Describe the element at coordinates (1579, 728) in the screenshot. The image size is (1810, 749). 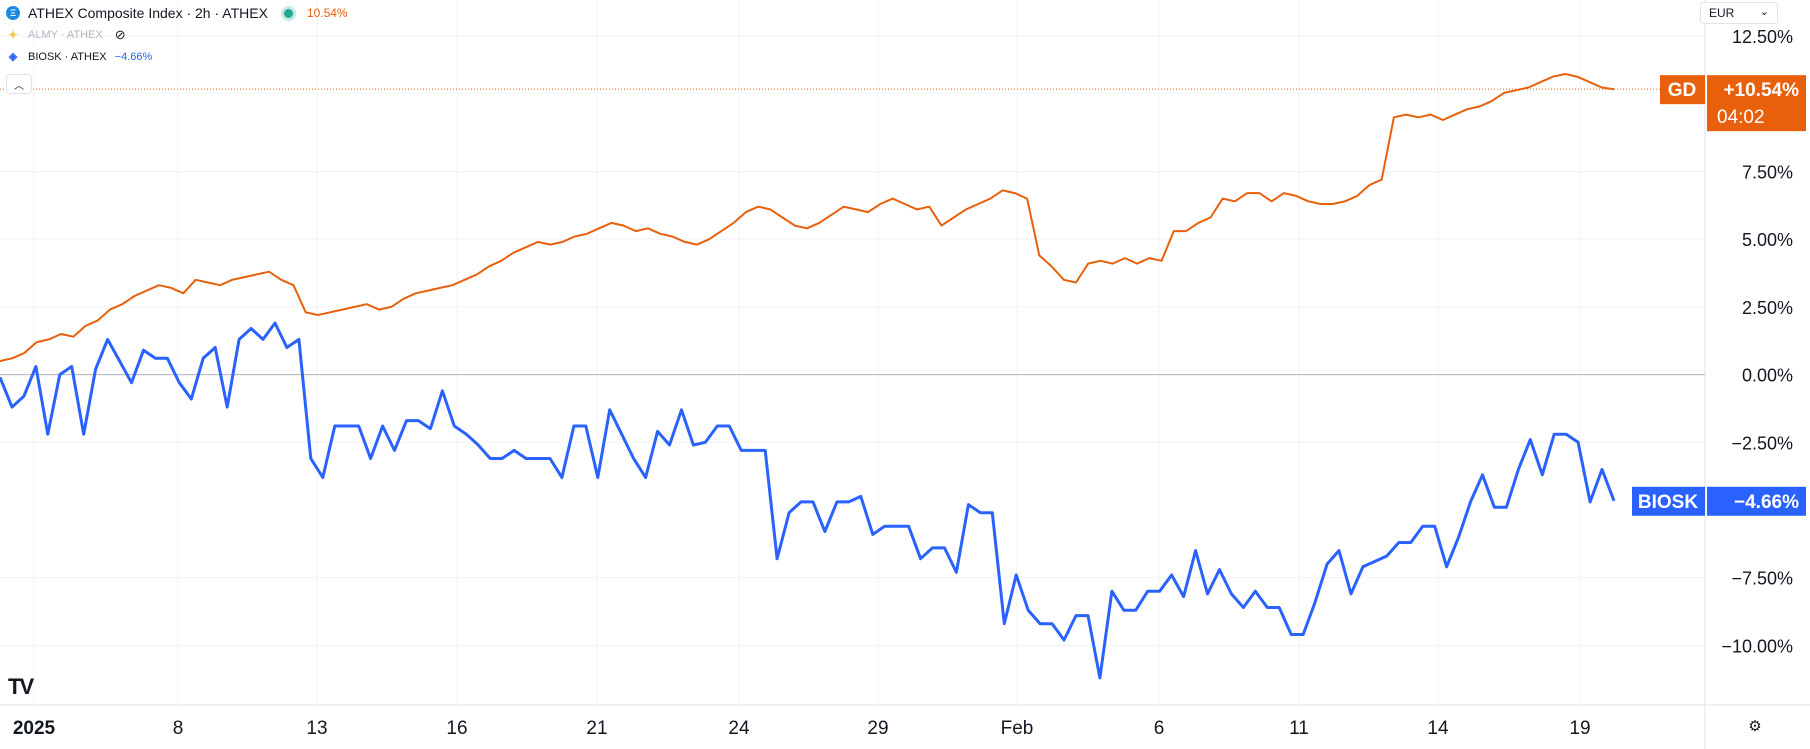
I see `x-tick-label: 19` at that location.